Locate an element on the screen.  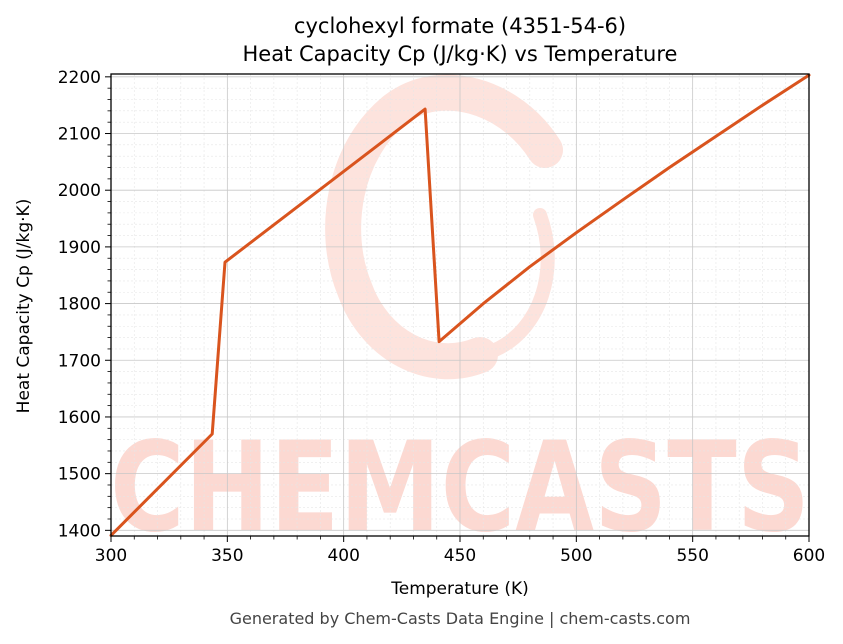
x-tick-label: 450 is located at coordinates (460, 556).